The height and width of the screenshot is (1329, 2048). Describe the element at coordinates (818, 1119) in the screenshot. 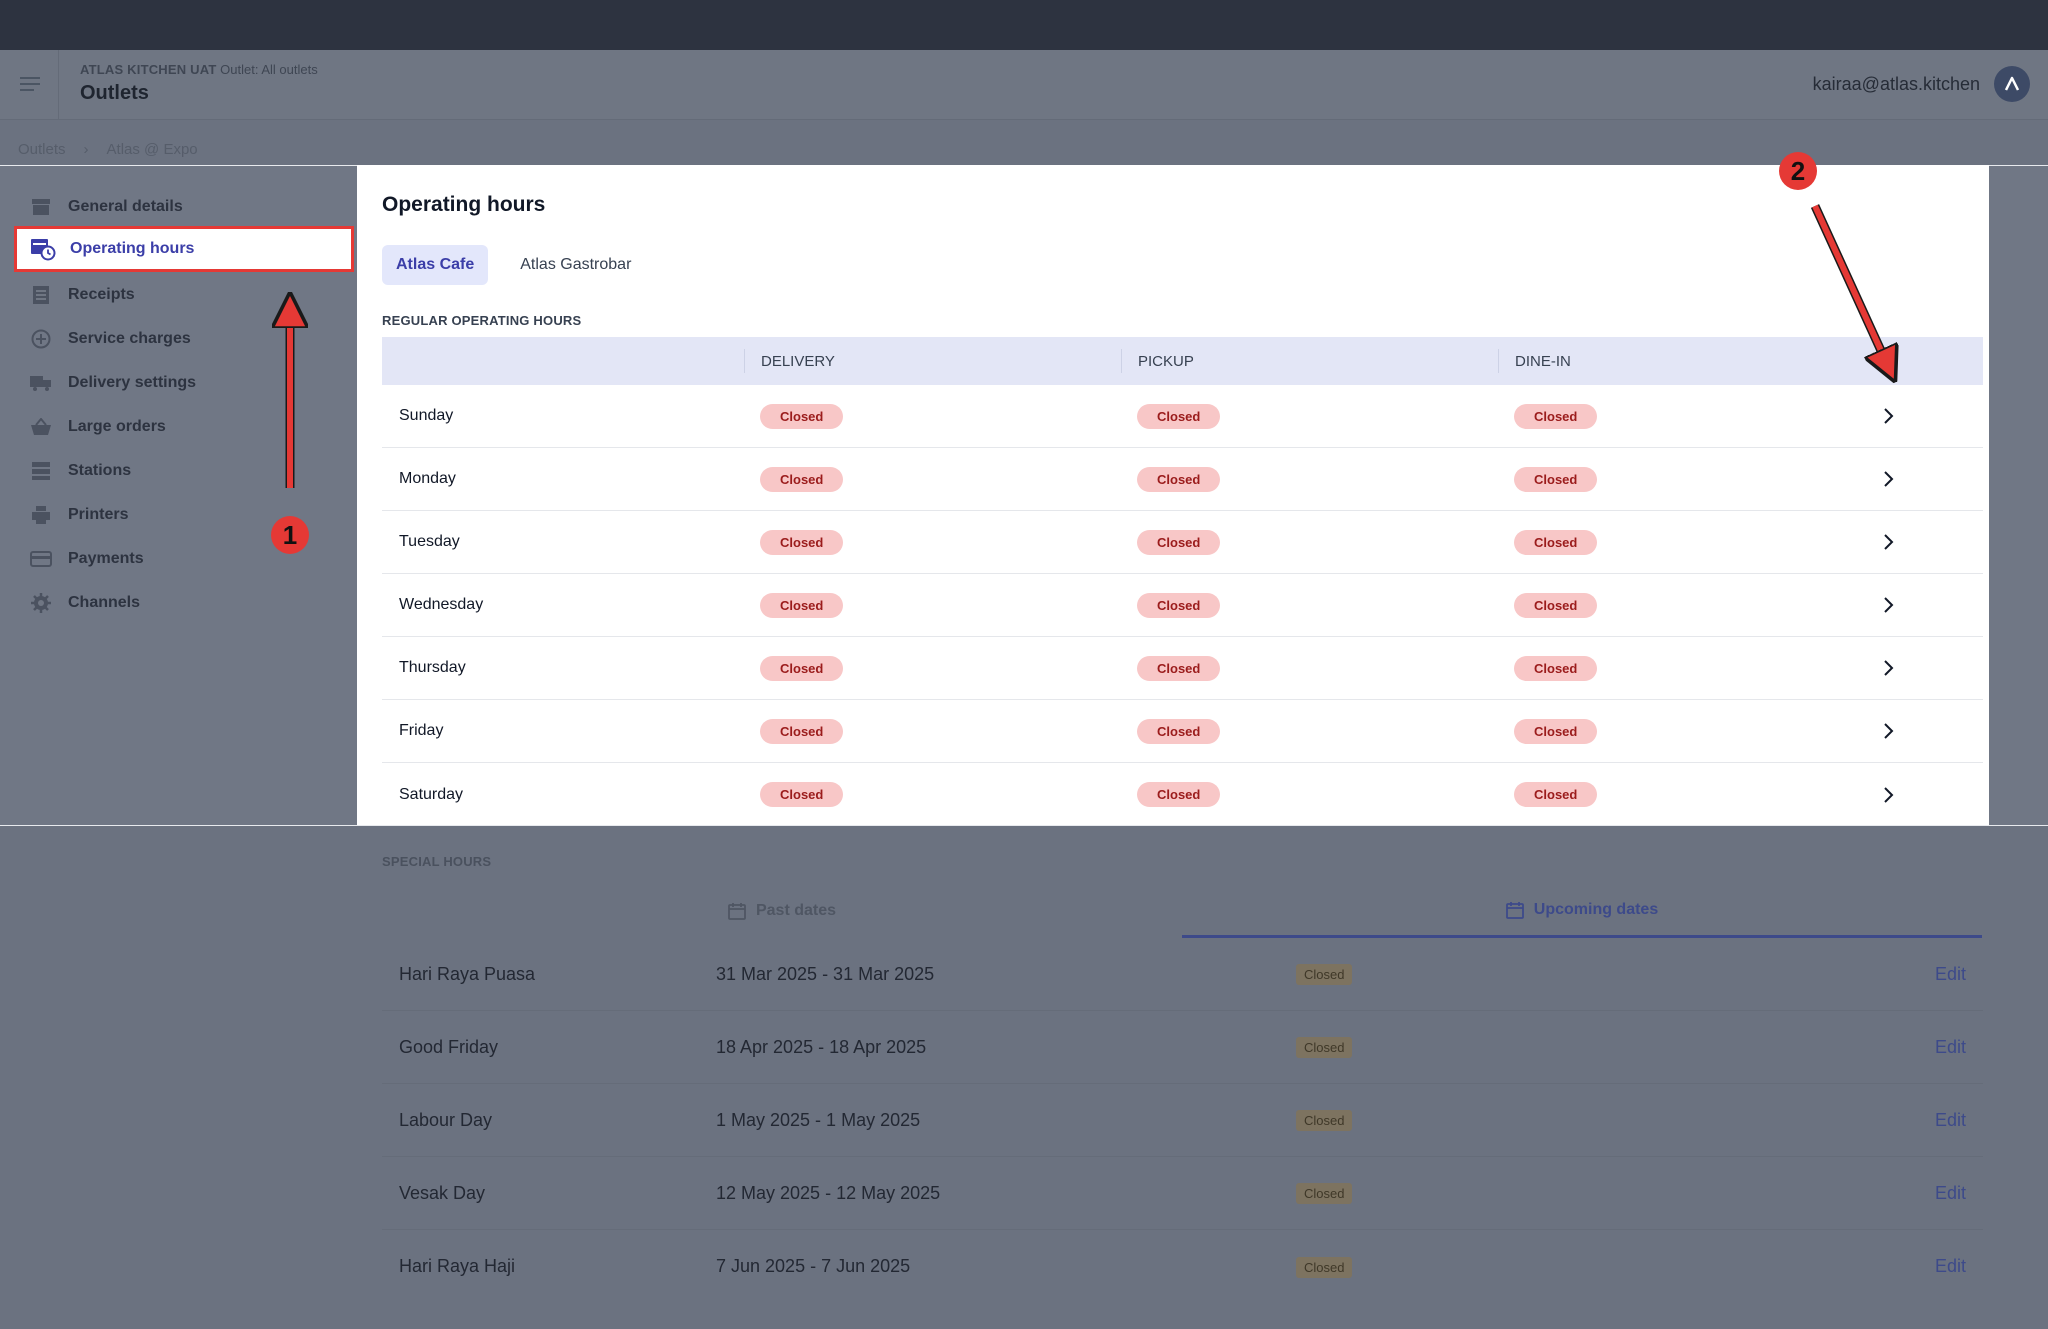

I see `holiday-dates: 1 May 2025 - 1 May 2025` at that location.